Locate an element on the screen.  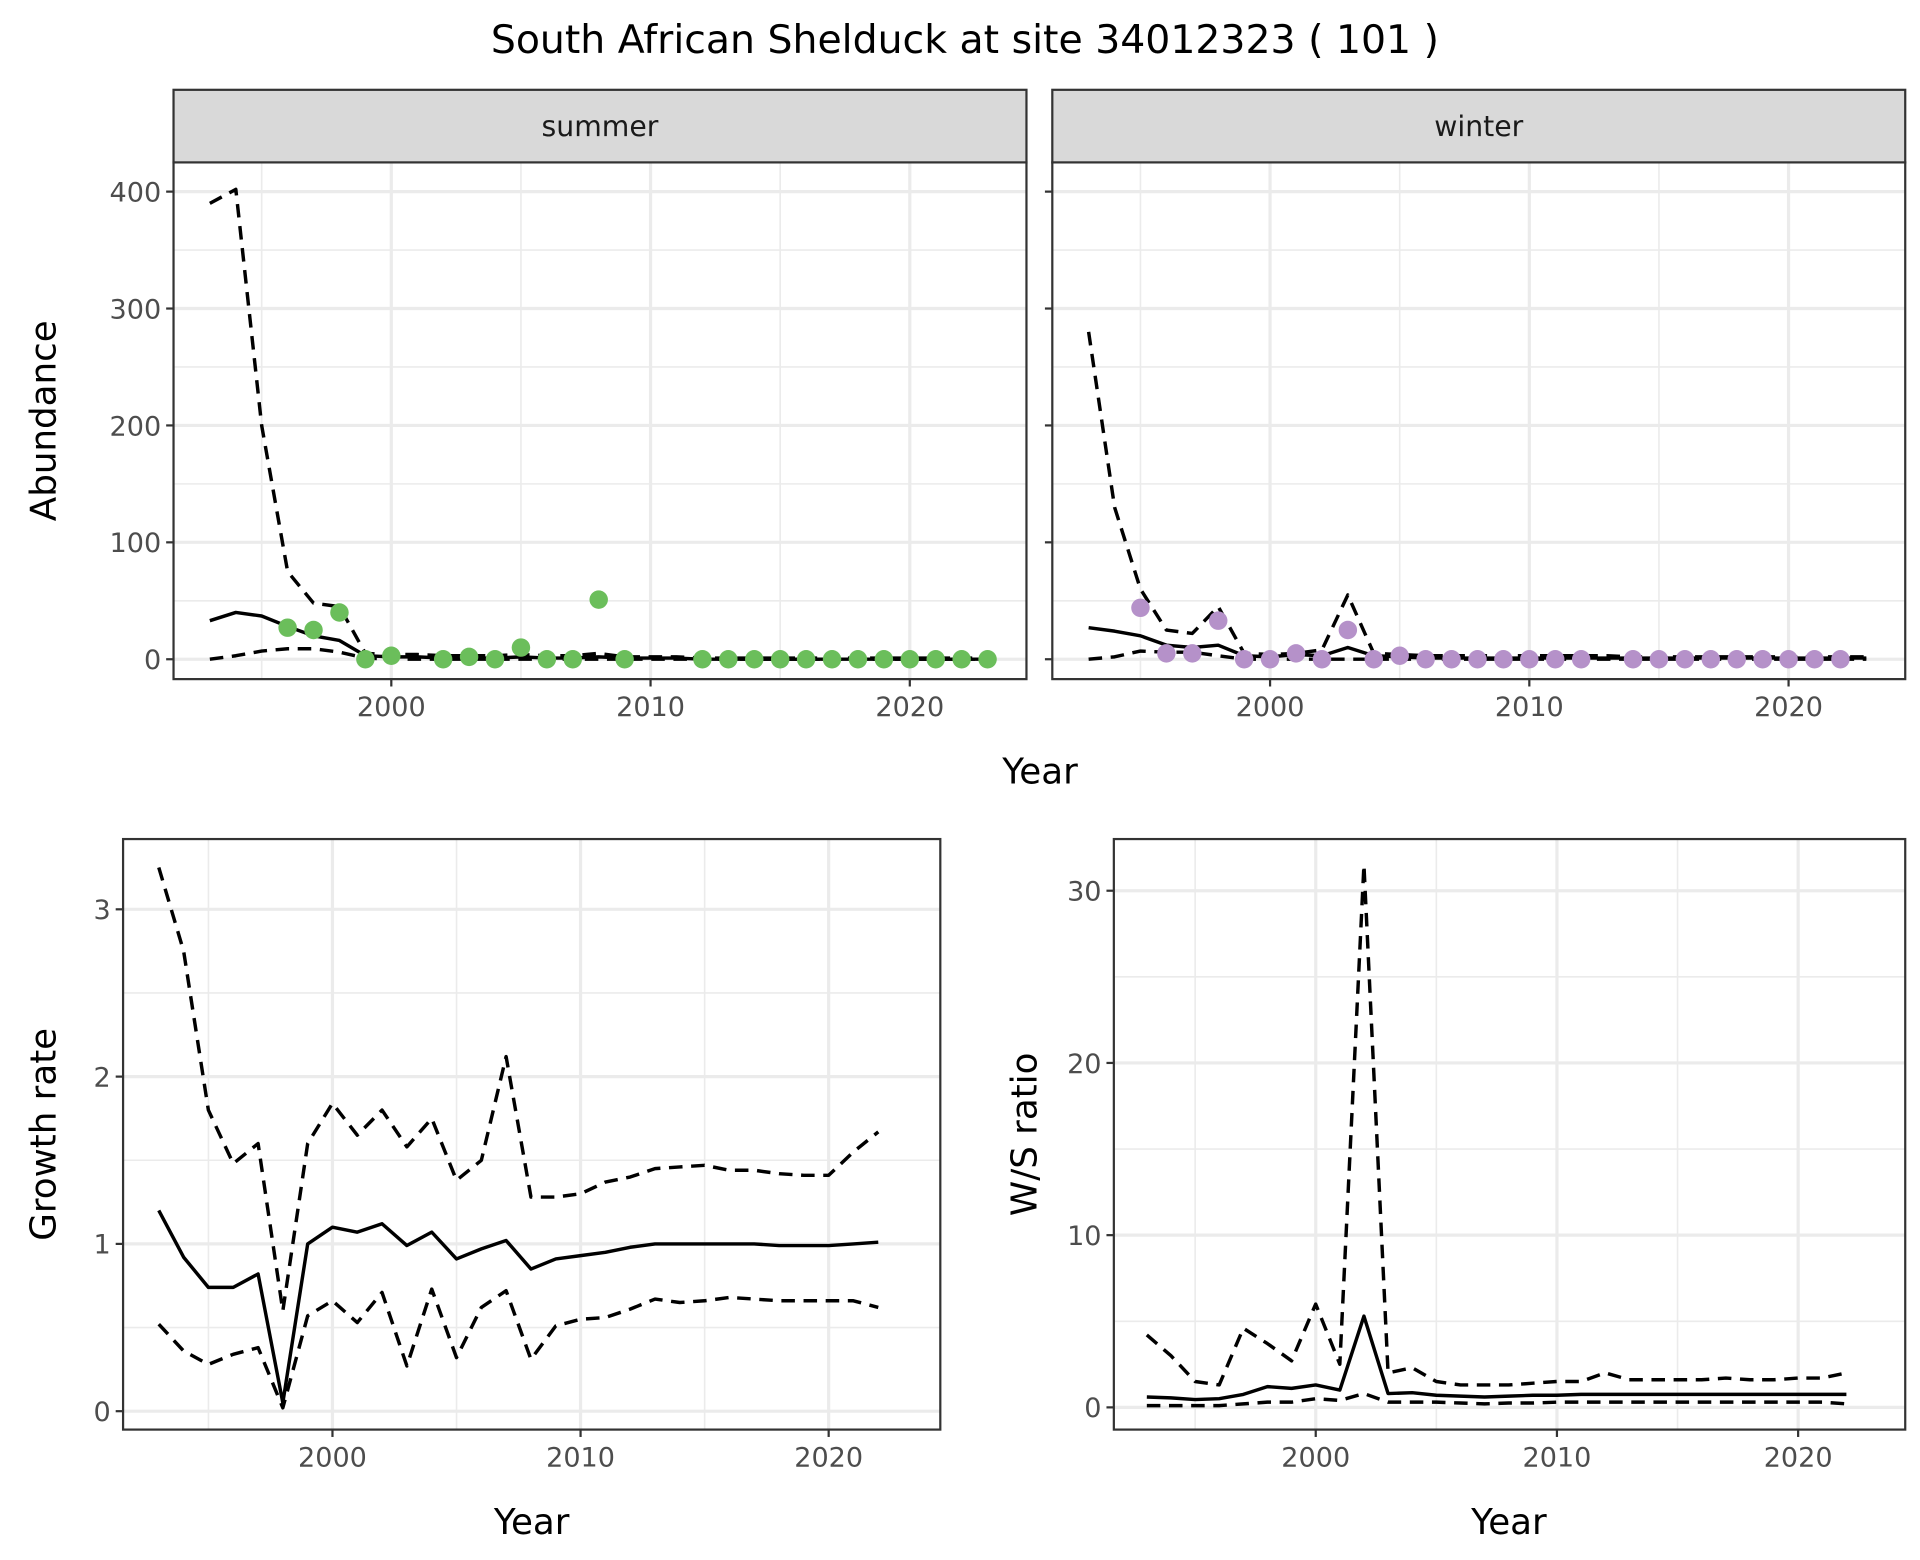
top-x-axis-title: Year is located at coordinates (1039, 772).